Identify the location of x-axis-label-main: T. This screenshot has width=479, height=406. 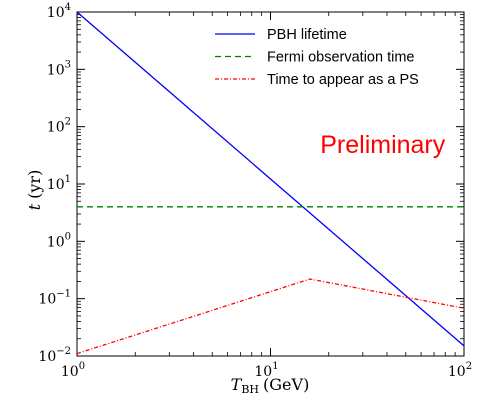
(237, 384).